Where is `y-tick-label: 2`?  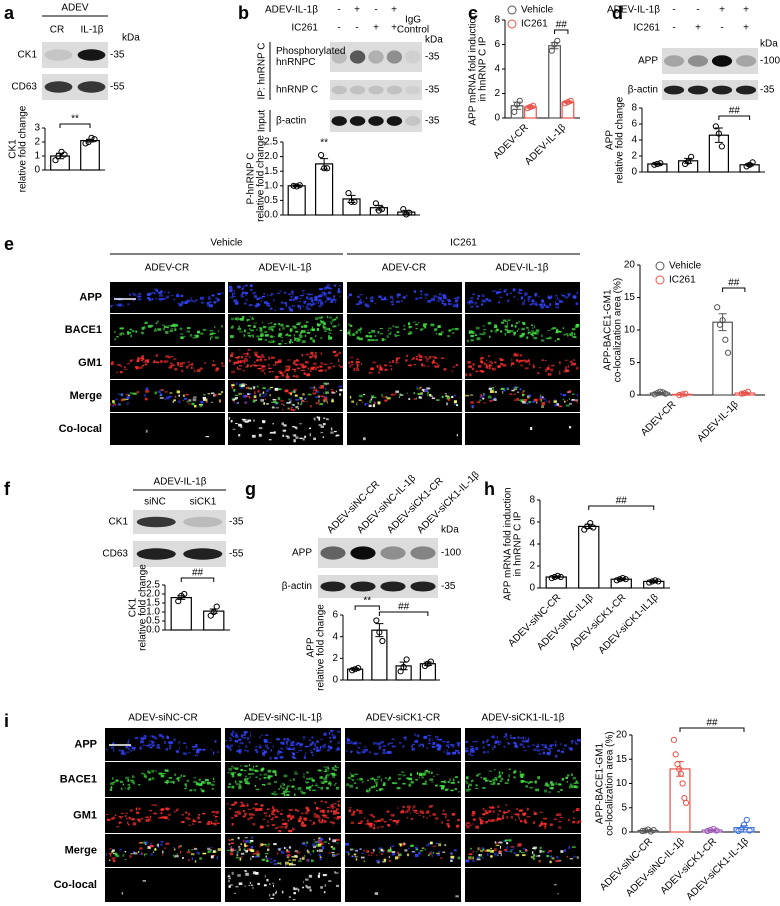
y-tick-label: 2 is located at coordinates (497, 93).